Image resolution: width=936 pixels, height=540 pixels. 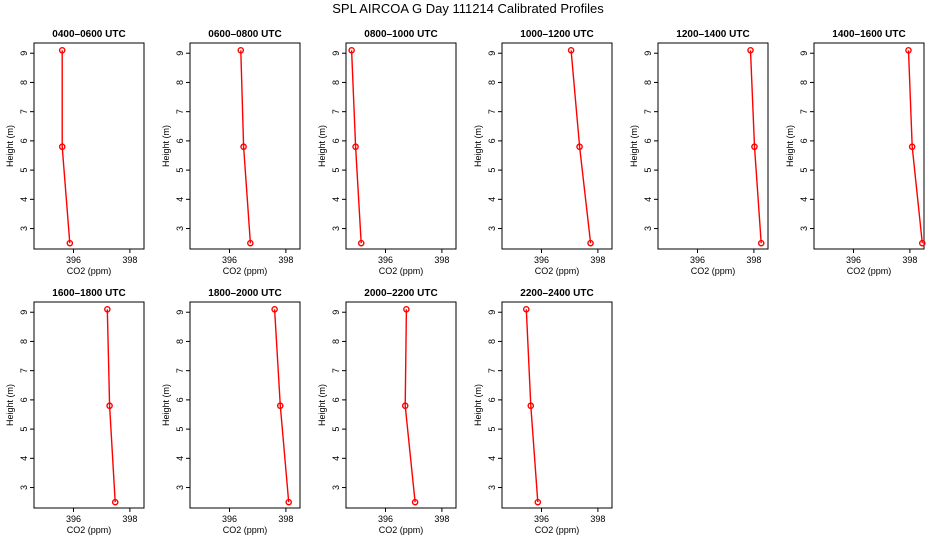 I want to click on panel-title: 0400–0600 UTC, so click(x=88, y=34).